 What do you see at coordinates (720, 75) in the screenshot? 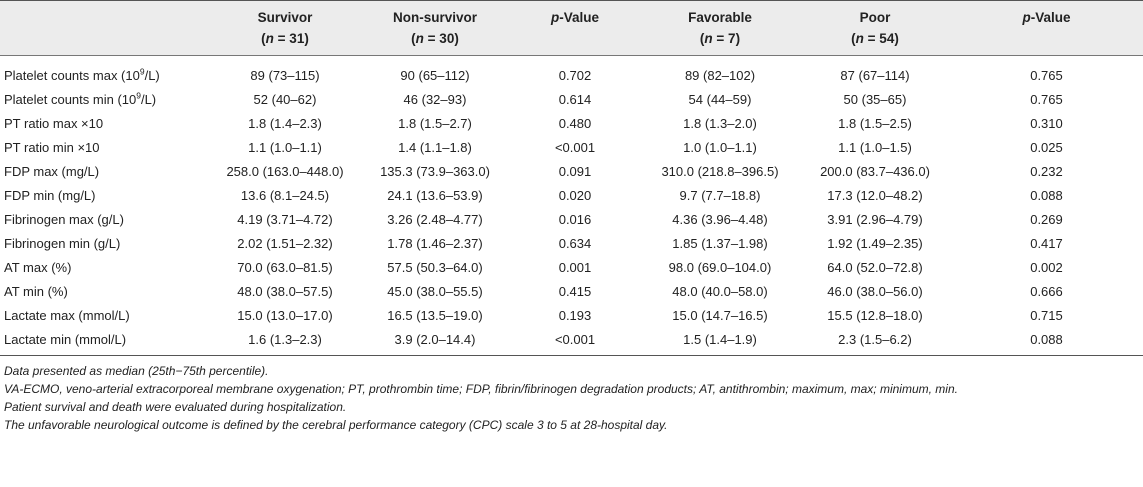
I see `table-cell: 89 (82–102)` at bounding box center [720, 75].